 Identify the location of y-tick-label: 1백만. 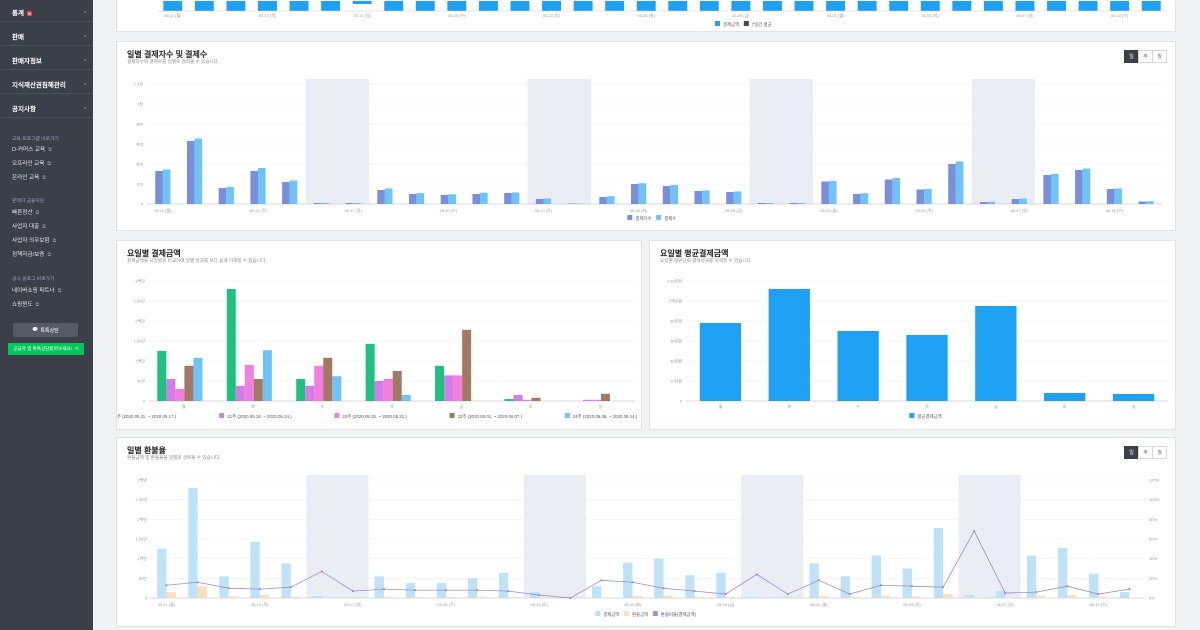
(142, 558).